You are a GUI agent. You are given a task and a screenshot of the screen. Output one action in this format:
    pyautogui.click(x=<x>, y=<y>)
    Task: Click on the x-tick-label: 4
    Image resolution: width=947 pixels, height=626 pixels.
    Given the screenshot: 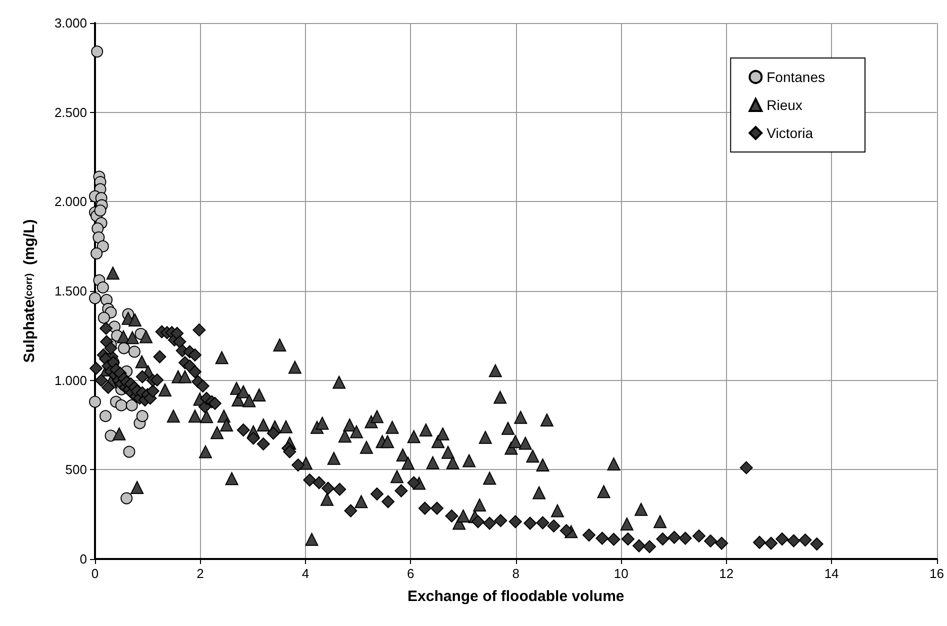 What is the action you would take?
    pyautogui.click(x=306, y=573)
    